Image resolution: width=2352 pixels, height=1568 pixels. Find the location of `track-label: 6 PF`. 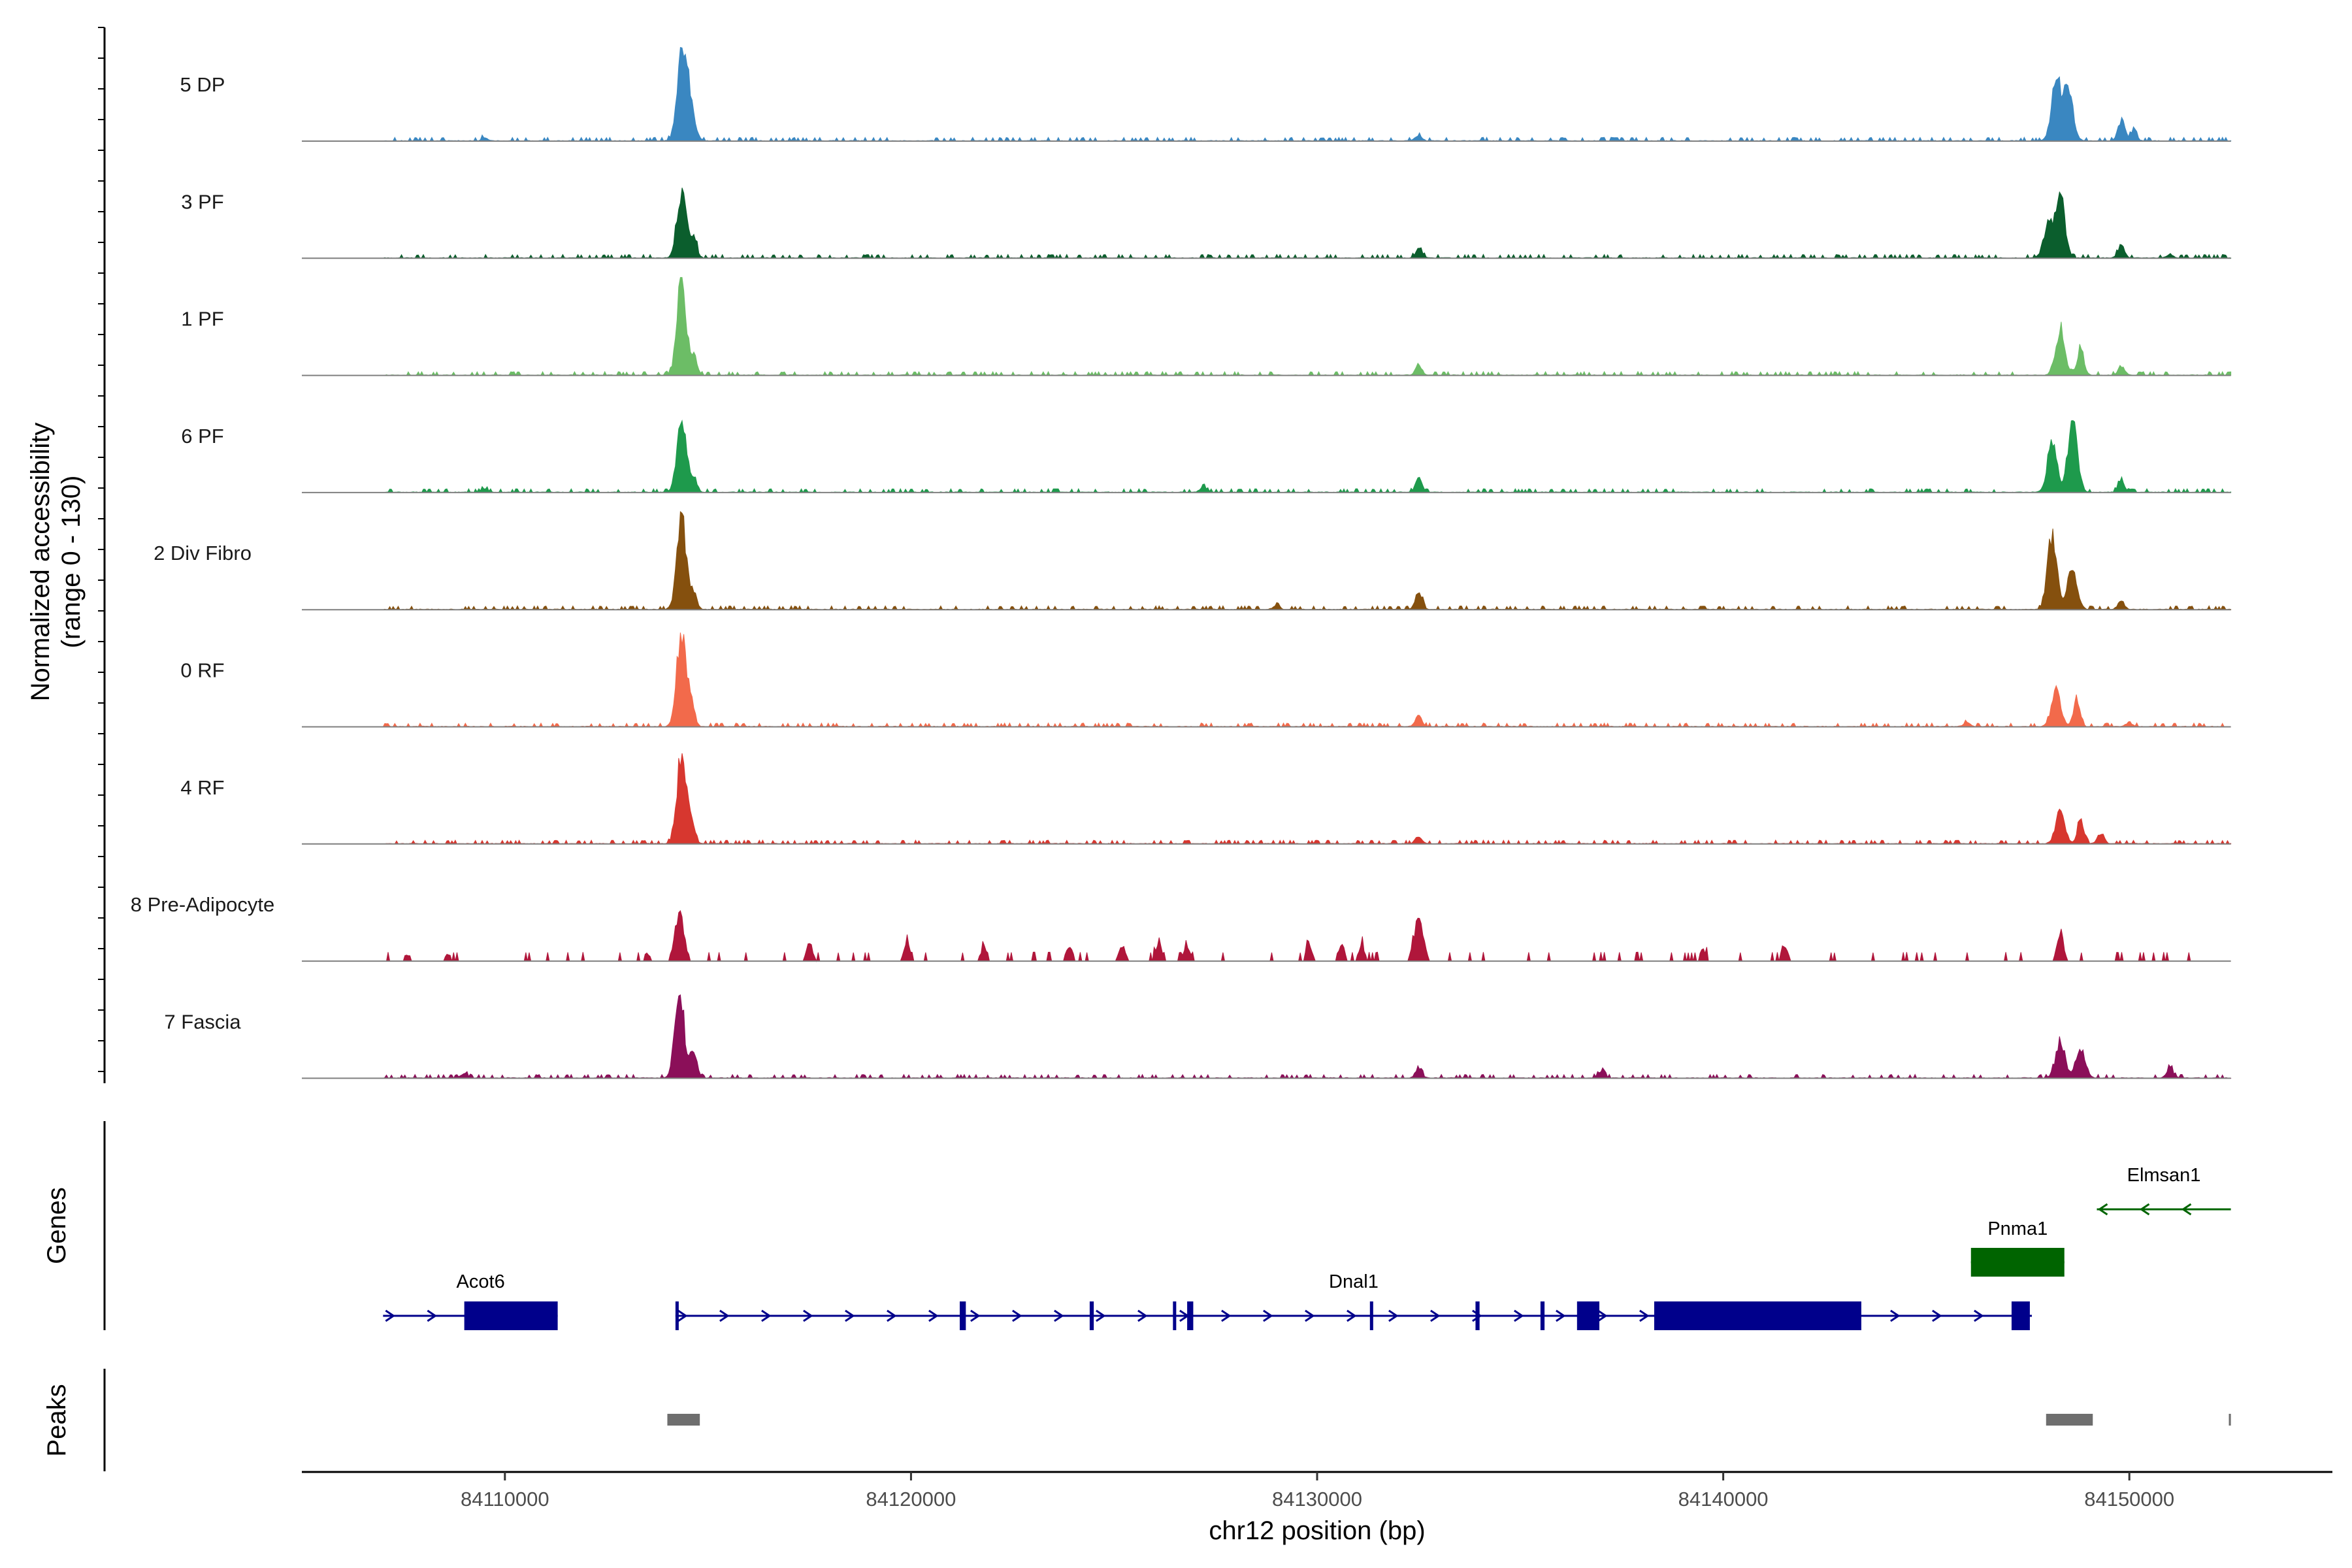

track-label: 6 PF is located at coordinates (202, 436).